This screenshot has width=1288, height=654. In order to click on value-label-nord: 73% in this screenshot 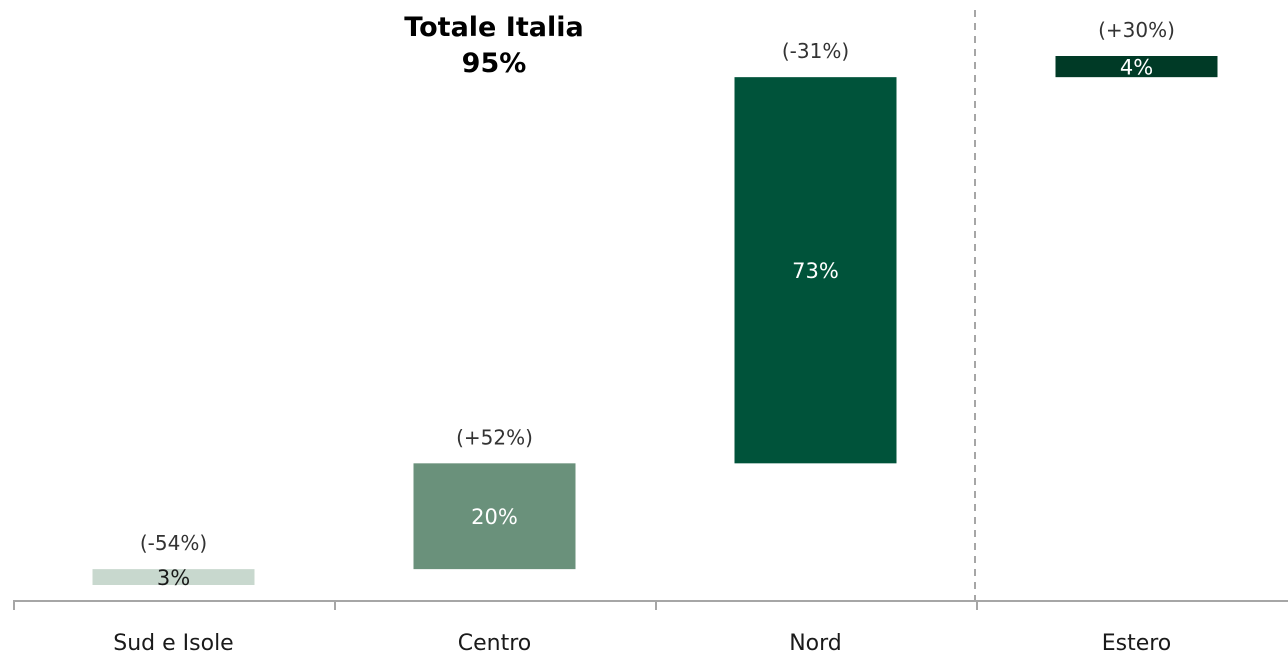, I will do `click(815, 271)`.